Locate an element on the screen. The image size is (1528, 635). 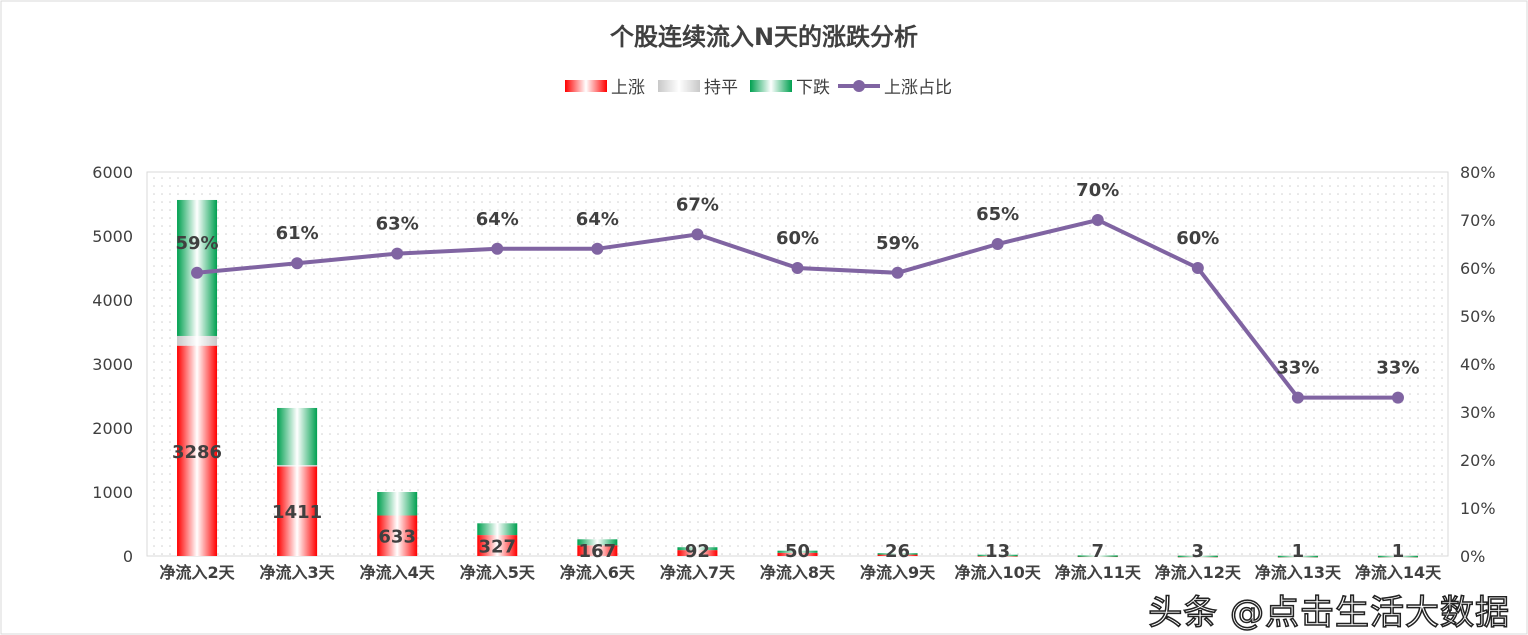
bar-up-data-label: 50 is located at coordinates (797, 551).